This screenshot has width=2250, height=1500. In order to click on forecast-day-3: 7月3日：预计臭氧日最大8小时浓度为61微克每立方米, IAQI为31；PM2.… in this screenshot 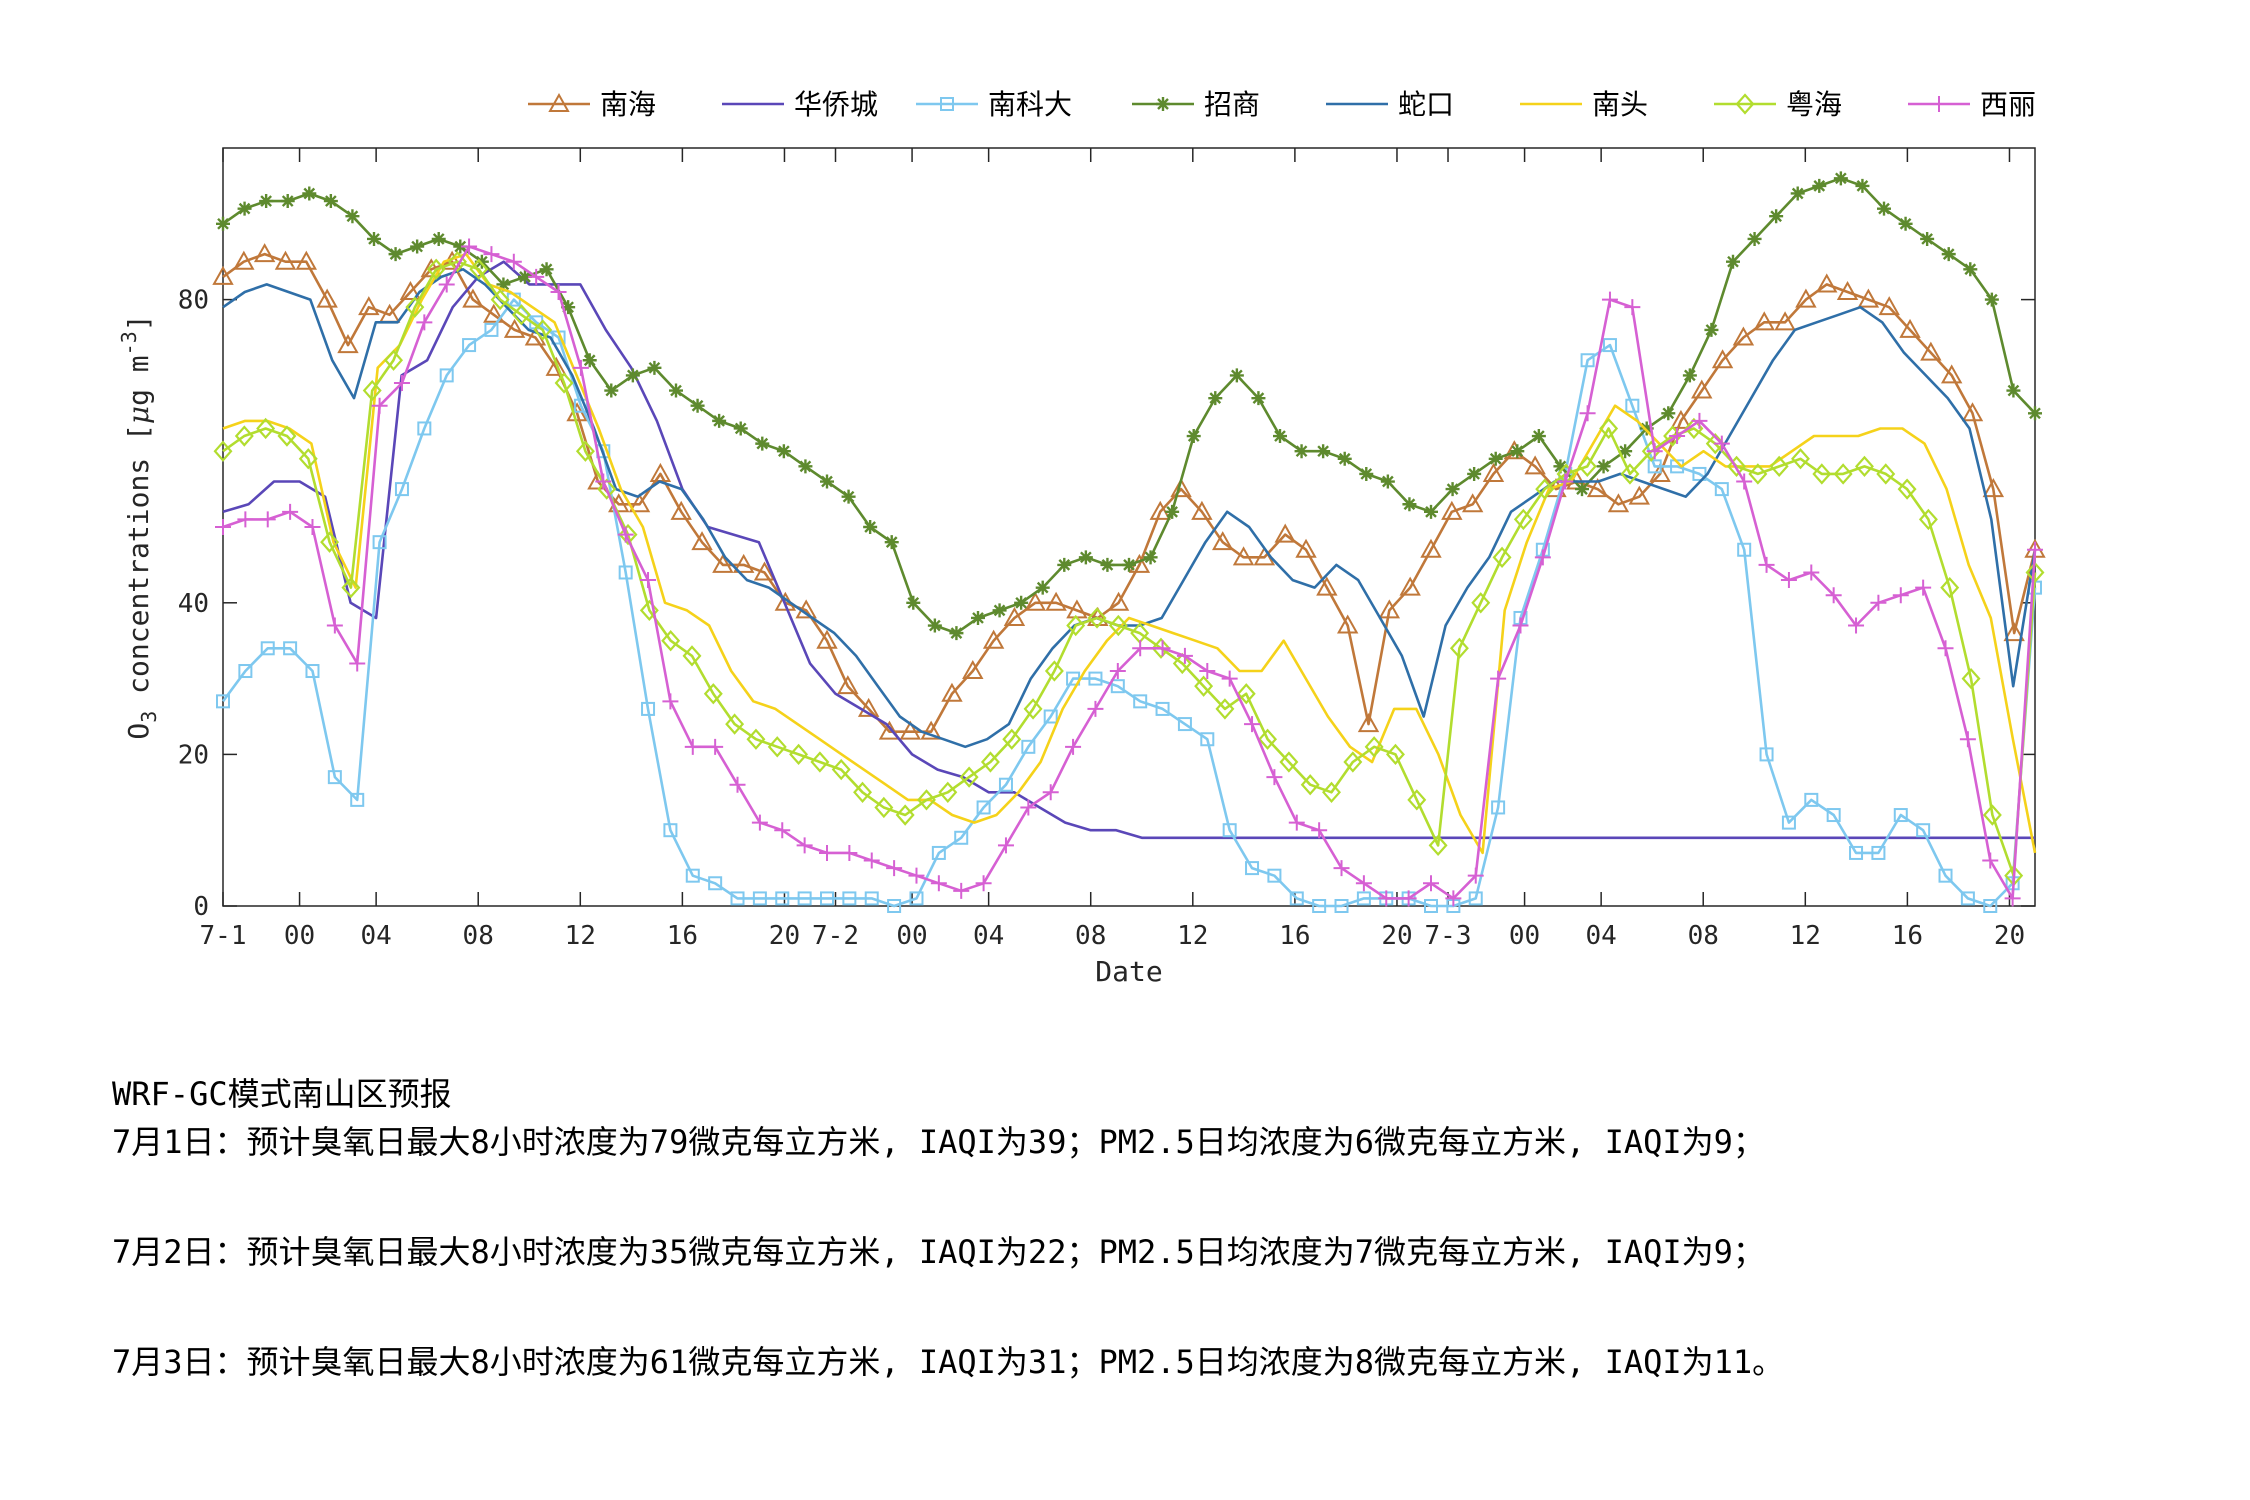, I will do `click(948, 1362)`.